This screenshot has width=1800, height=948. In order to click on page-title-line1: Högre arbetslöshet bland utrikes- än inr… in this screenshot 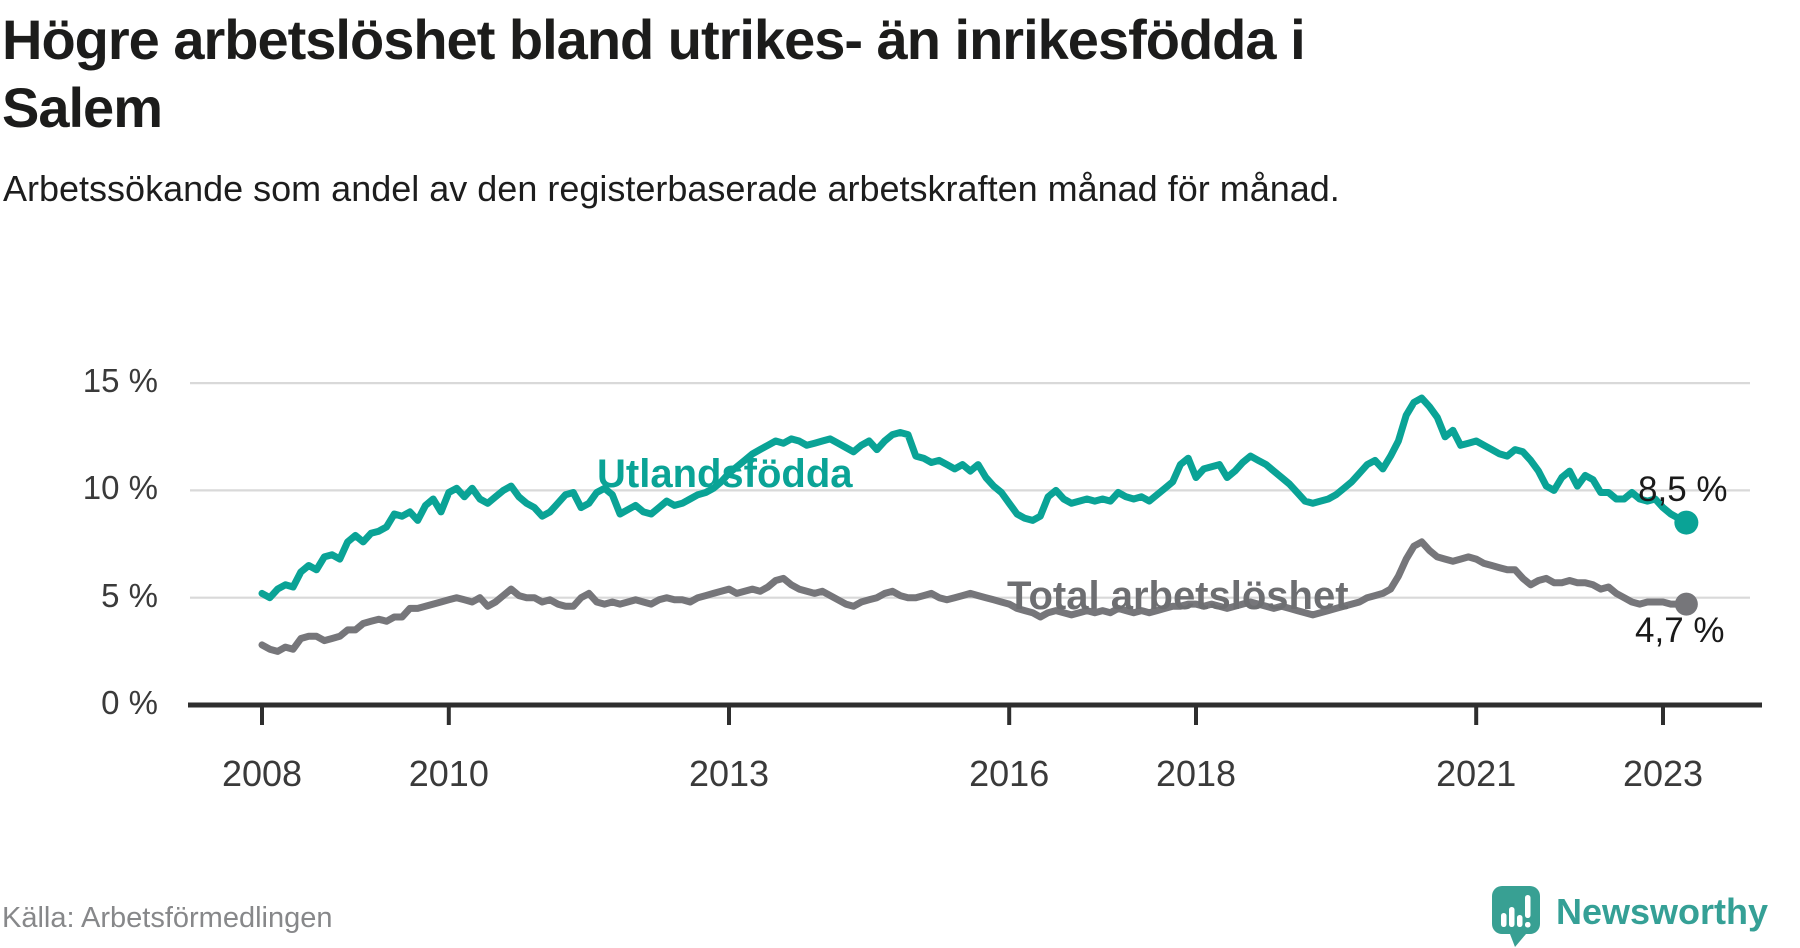, I will do `click(654, 39)`.